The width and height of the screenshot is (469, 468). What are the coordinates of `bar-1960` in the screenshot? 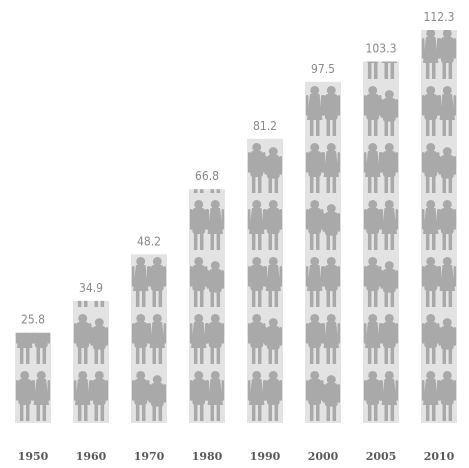 It's located at (91, 361).